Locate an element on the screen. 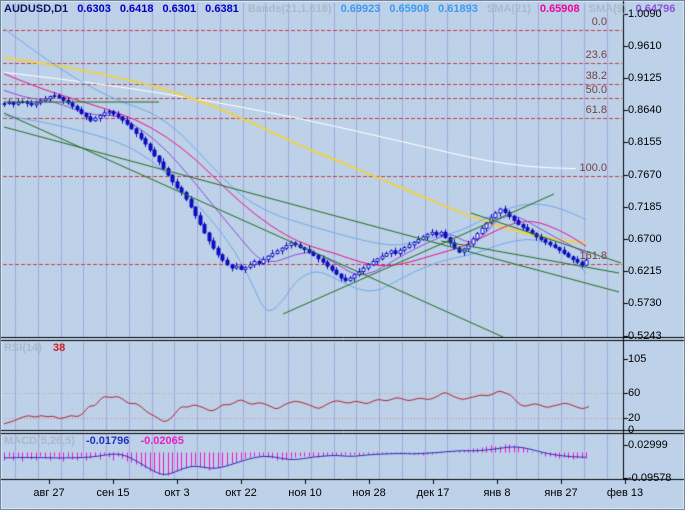  rsi-axis-label: 20 is located at coordinates (634, 418).